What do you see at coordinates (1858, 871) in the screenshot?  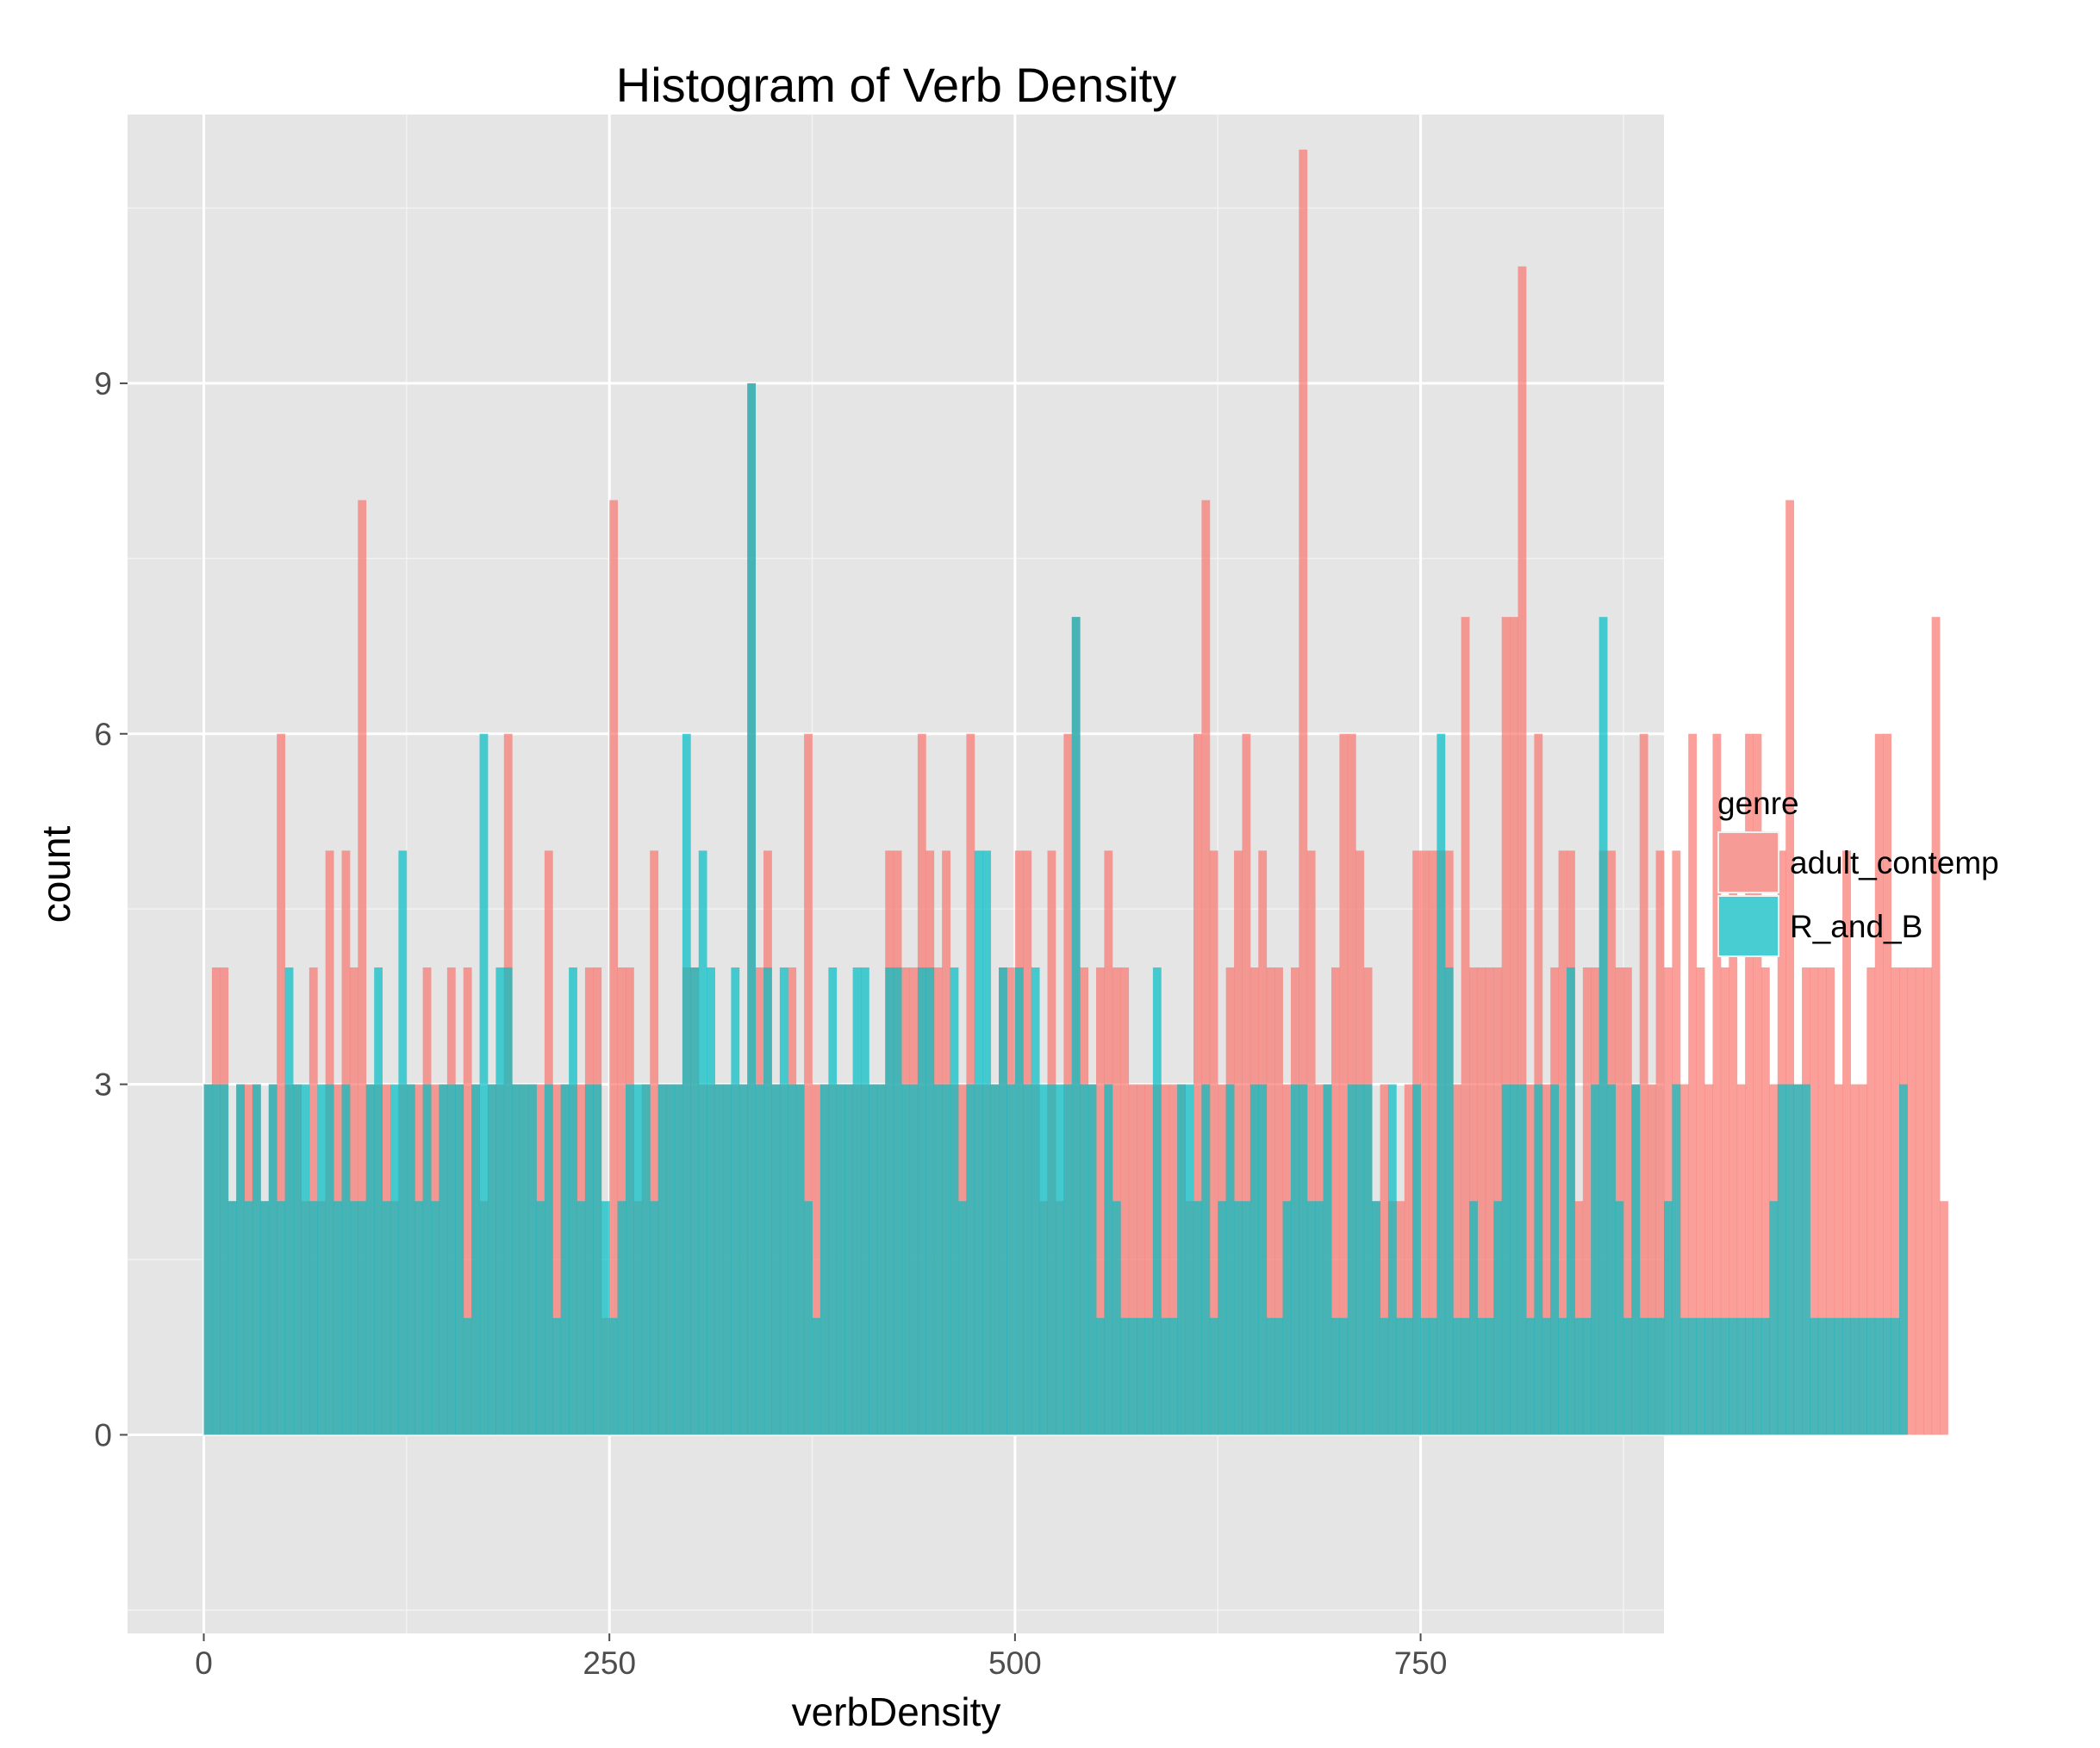 I see `legend: genre adult_contemp R_and_B` at bounding box center [1858, 871].